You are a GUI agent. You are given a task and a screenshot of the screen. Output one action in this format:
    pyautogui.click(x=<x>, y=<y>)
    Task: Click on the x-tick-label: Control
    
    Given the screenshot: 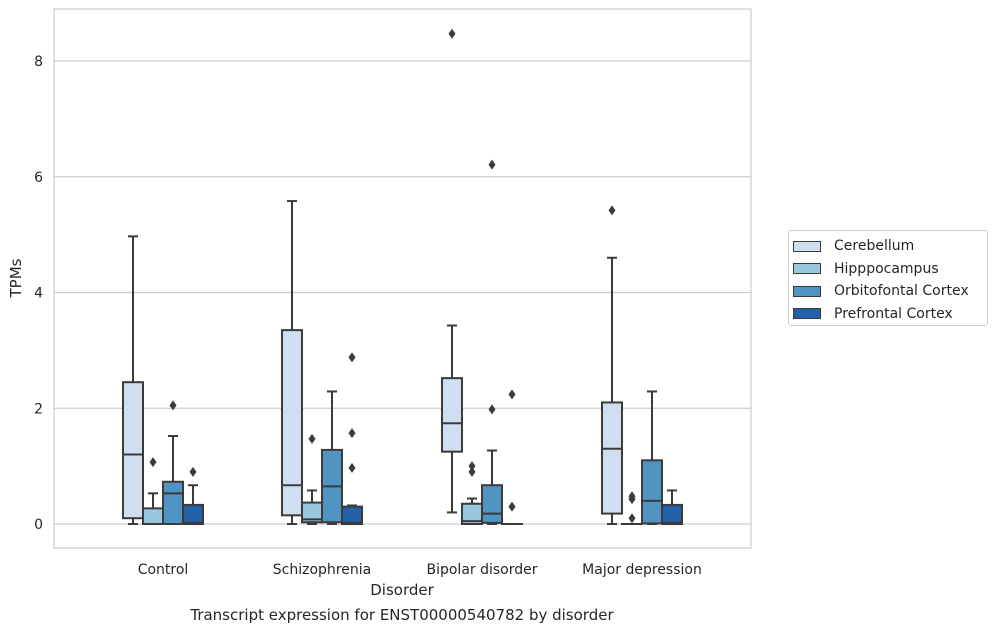 What is the action you would take?
    pyautogui.click(x=163, y=570)
    